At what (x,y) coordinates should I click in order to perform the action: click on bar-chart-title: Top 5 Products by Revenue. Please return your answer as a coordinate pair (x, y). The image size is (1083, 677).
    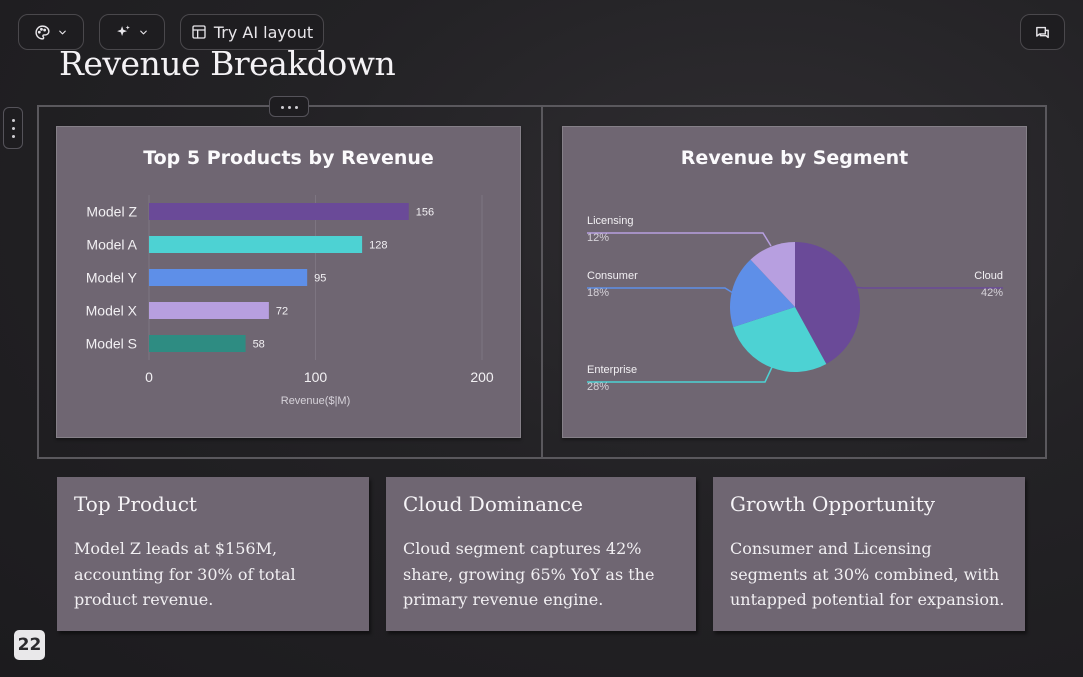
    Looking at the image, I should click on (288, 158).